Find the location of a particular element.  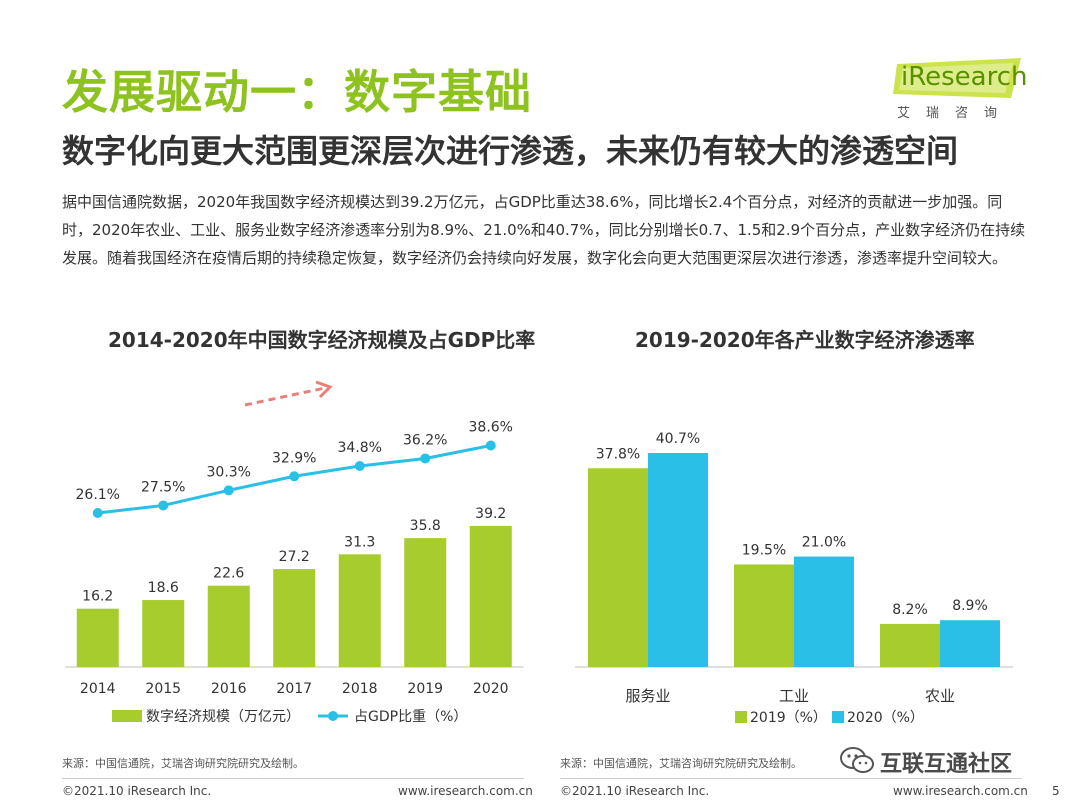

chart1-legend-line-label: 占GDP比重（%） is located at coordinates (410, 717).